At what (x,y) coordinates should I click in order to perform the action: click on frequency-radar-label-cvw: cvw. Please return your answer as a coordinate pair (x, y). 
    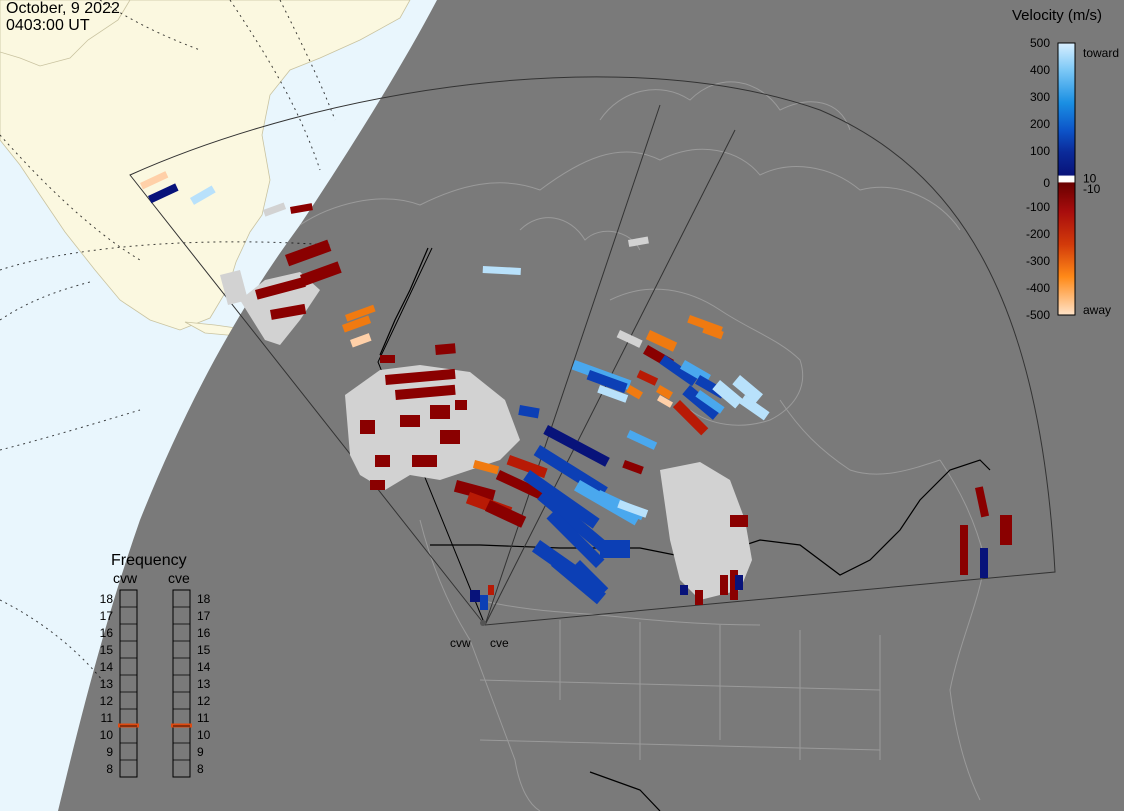
    Looking at the image, I should click on (125, 578).